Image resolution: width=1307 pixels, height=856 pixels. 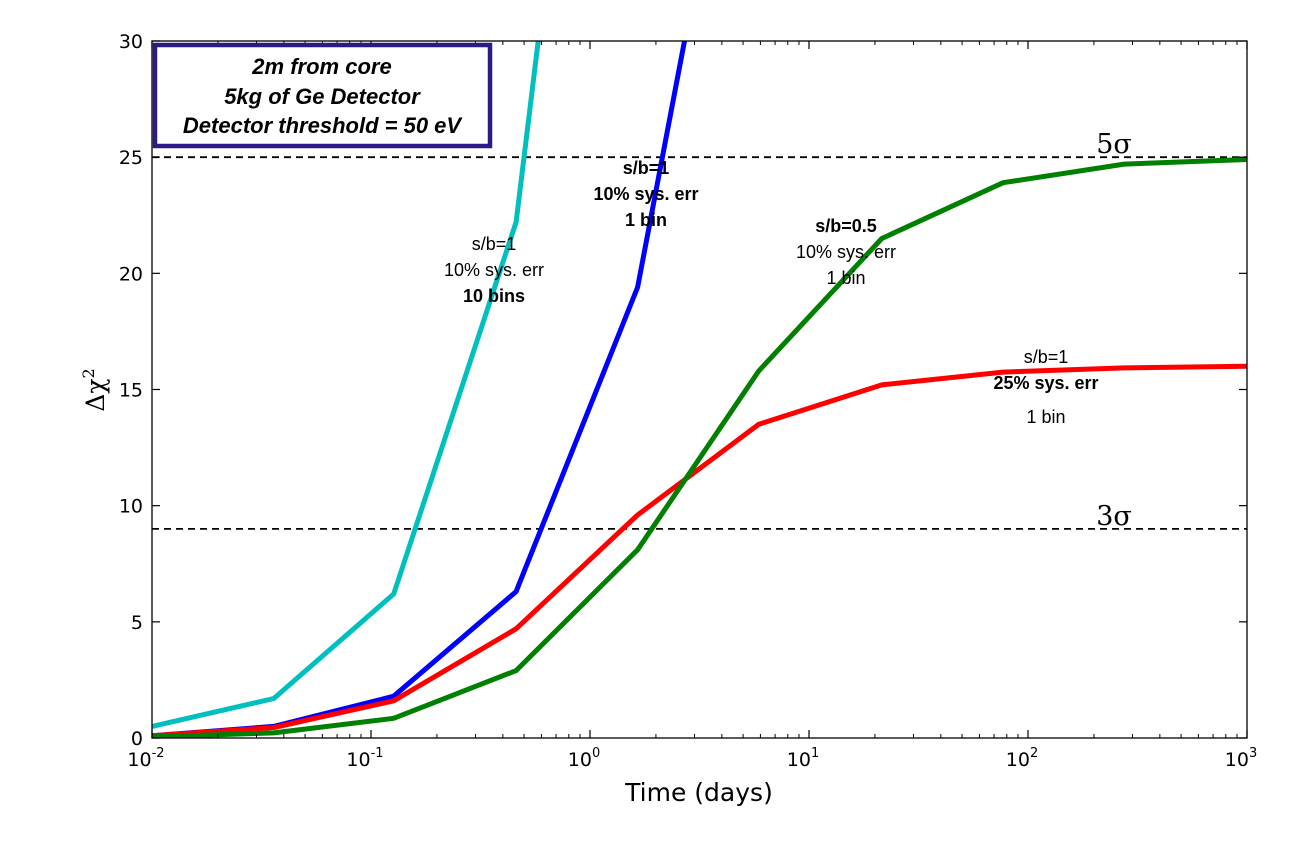 What do you see at coordinates (494, 296) in the screenshot?
I see `annotation-0-line-2: 10 bins` at bounding box center [494, 296].